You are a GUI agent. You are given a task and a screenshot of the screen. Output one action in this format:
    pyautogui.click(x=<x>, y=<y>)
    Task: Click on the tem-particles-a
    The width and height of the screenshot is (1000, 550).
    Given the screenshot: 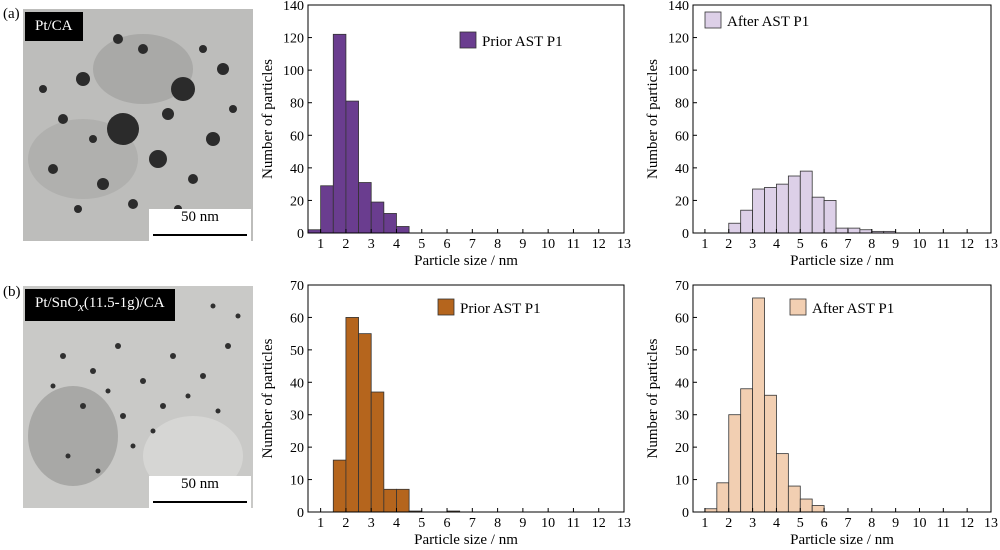 What is the action you would take?
    pyautogui.click(x=138, y=125)
    